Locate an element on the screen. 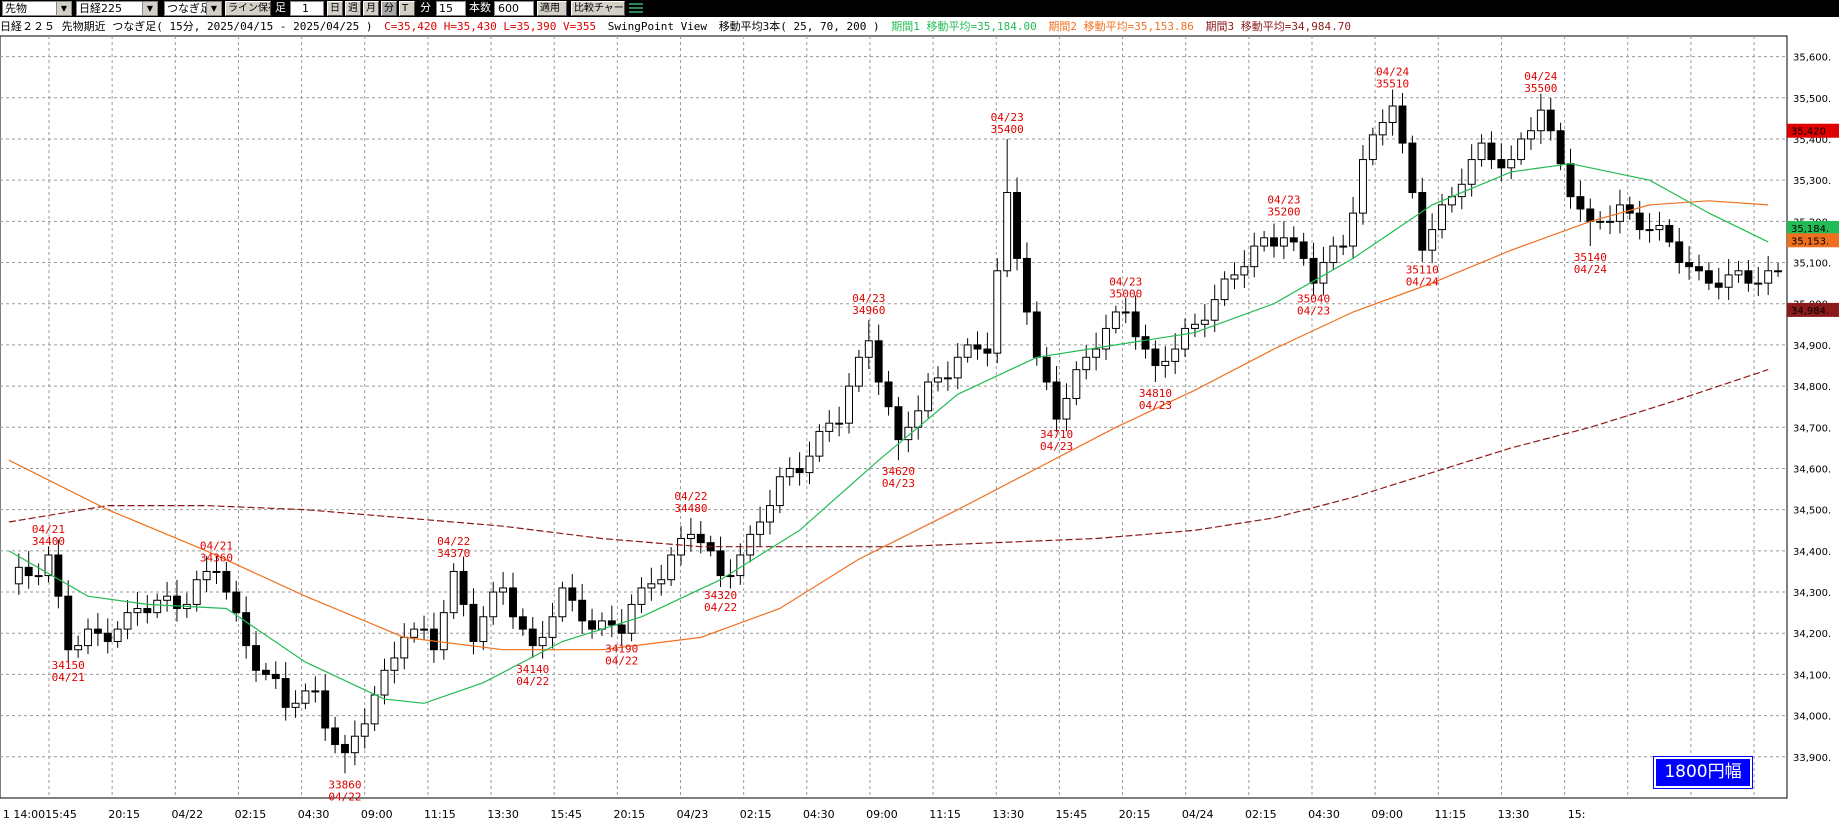  ashi-input: 1 is located at coordinates (307, 8).